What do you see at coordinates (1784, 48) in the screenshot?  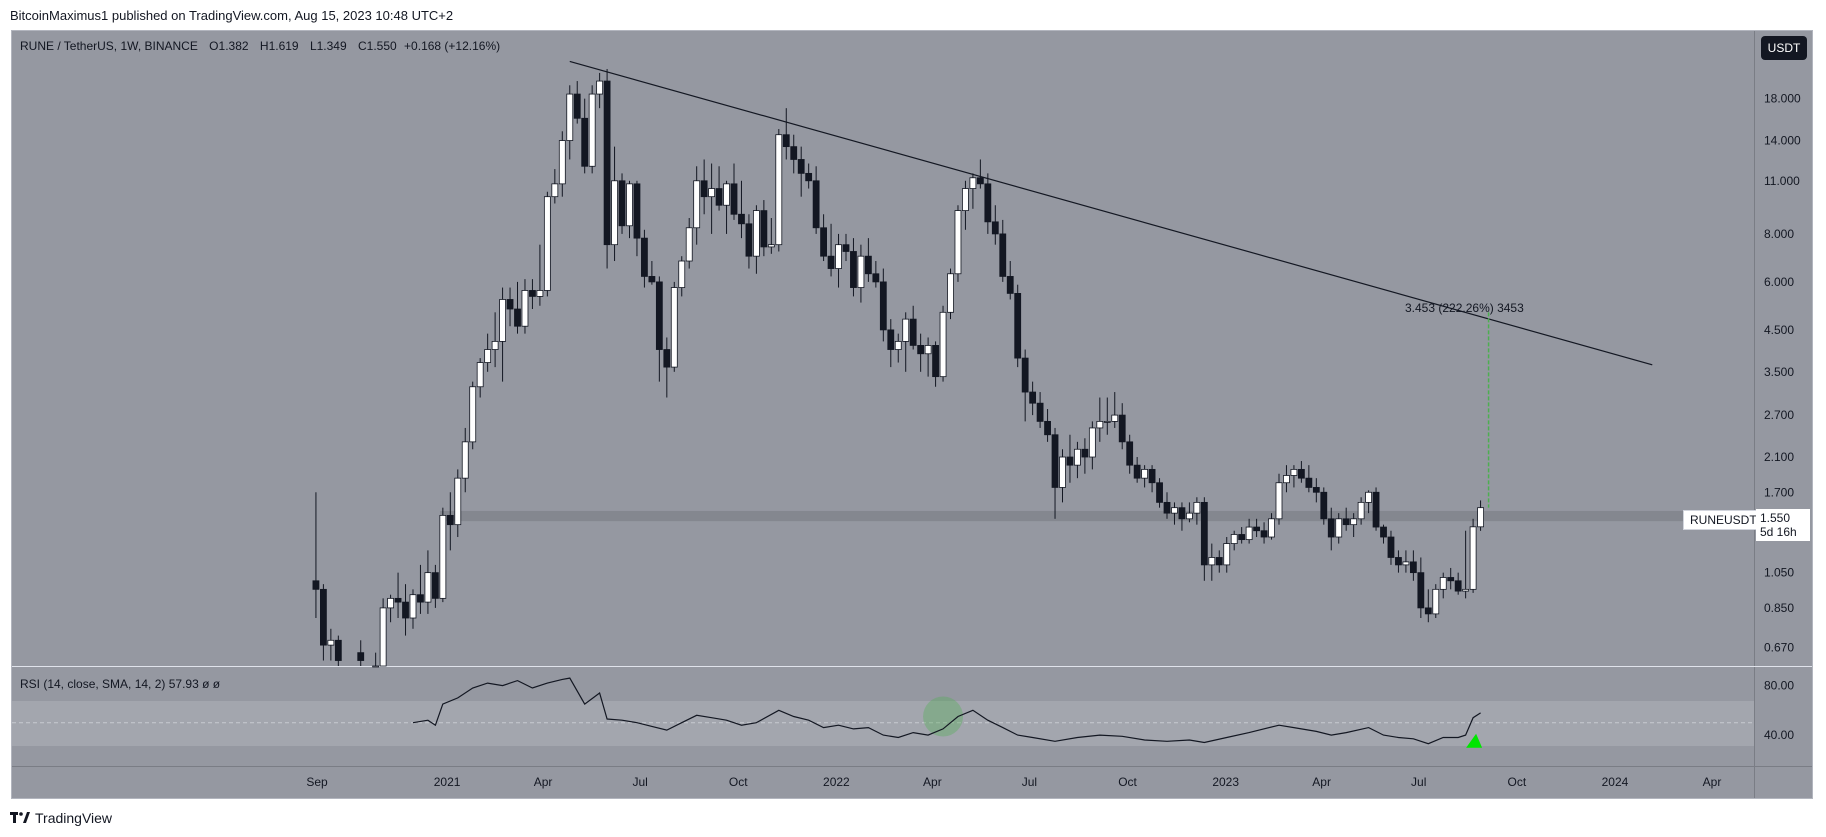 I see `currency-button: USDT` at bounding box center [1784, 48].